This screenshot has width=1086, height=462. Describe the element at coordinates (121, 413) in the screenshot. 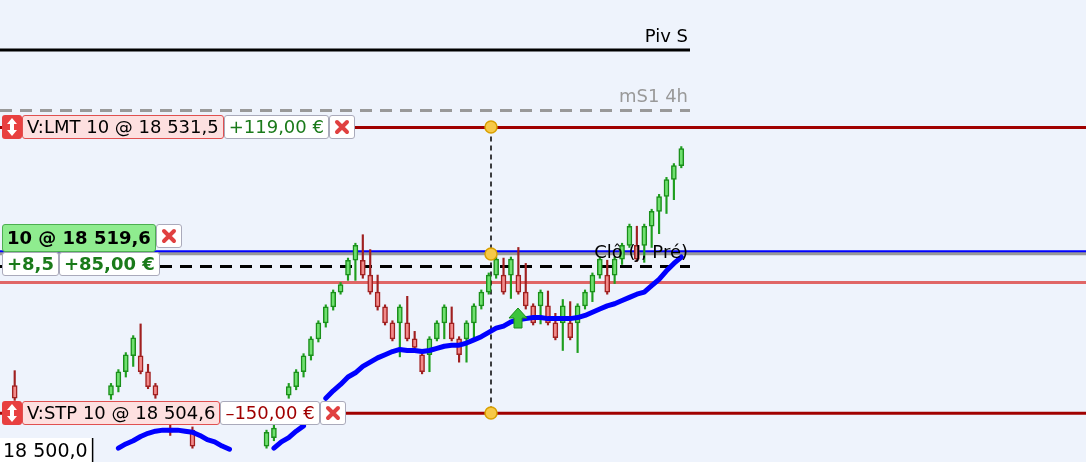

I see `ref-line-label: V:STP 10 @ 18 504,6` at that location.